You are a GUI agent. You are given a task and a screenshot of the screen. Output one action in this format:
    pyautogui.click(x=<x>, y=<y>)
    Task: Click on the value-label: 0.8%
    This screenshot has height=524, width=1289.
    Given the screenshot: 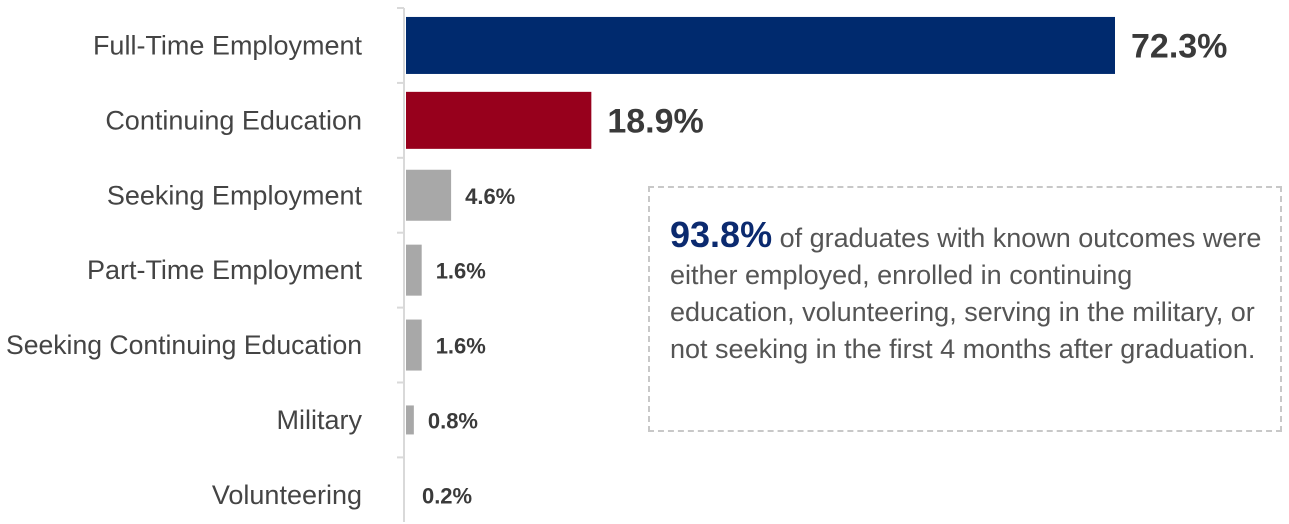 What is the action you would take?
    pyautogui.click(x=453, y=420)
    